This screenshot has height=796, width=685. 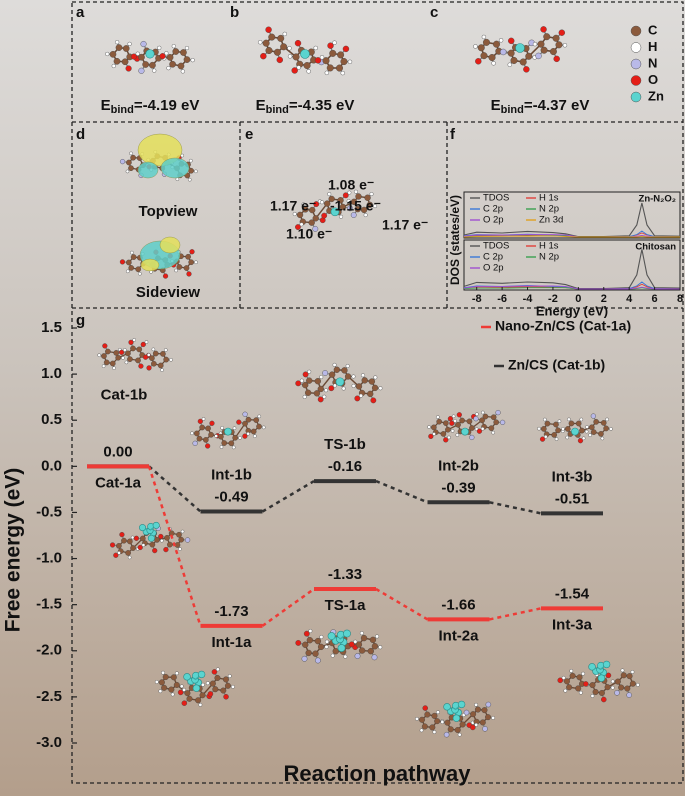 What do you see at coordinates (150, 106) in the screenshot?
I see `binding-energy: Ebind=-4.19 eV` at bounding box center [150, 106].